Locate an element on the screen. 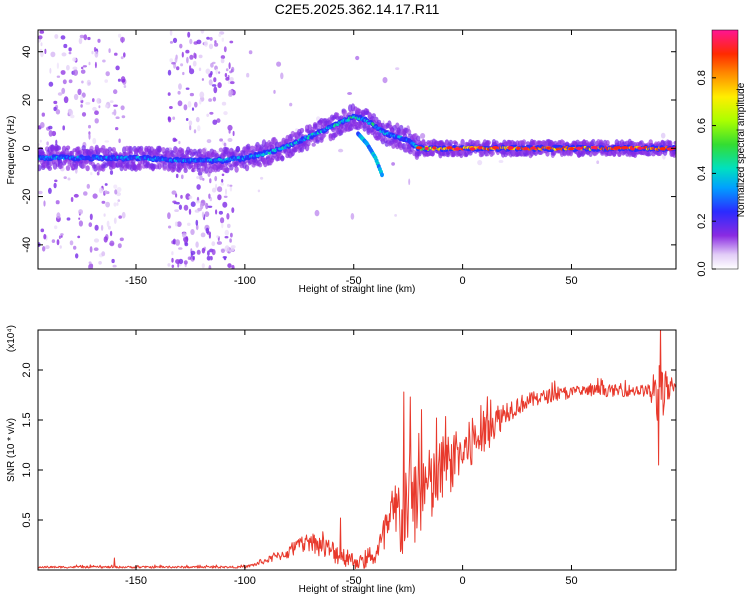 The width and height of the screenshot is (750, 600). spectrogram-y-axis-label: Frequency (Hz) is located at coordinates (11, 150).